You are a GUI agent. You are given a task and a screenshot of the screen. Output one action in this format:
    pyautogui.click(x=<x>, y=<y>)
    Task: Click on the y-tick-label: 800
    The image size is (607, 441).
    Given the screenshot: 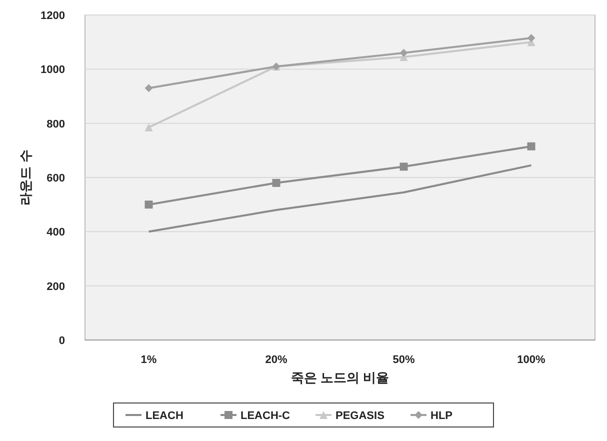 What is the action you would take?
    pyautogui.click(x=55, y=124)
    